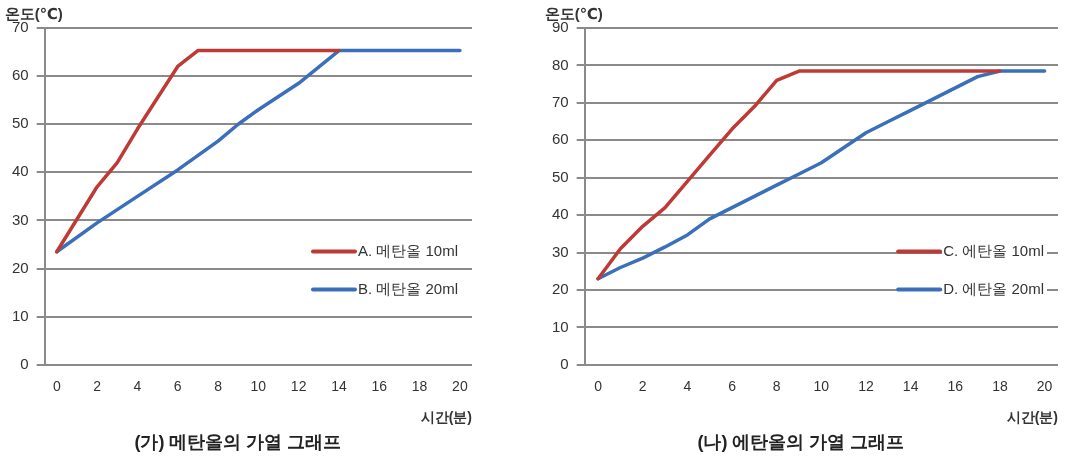 This screenshot has height=462, width=1086. What do you see at coordinates (408, 250) in the screenshot?
I see `legend-label: A. 메탄올 10ml` at bounding box center [408, 250].